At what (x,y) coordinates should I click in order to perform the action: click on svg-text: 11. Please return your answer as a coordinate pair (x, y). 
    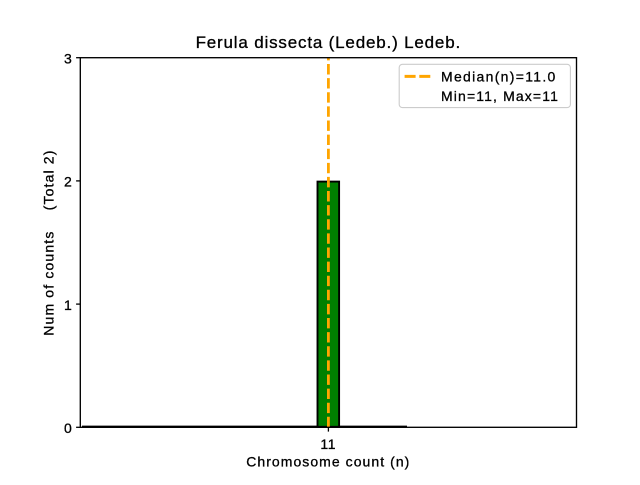
    Looking at the image, I should click on (328, 444).